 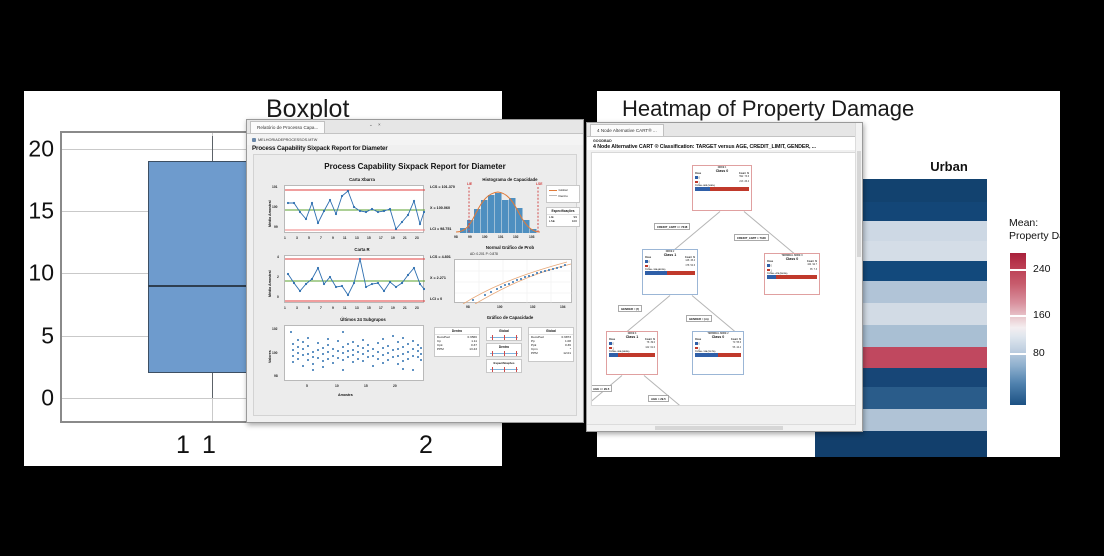 I want to click on r-ytick-0: 0, so click(x=278, y=297).